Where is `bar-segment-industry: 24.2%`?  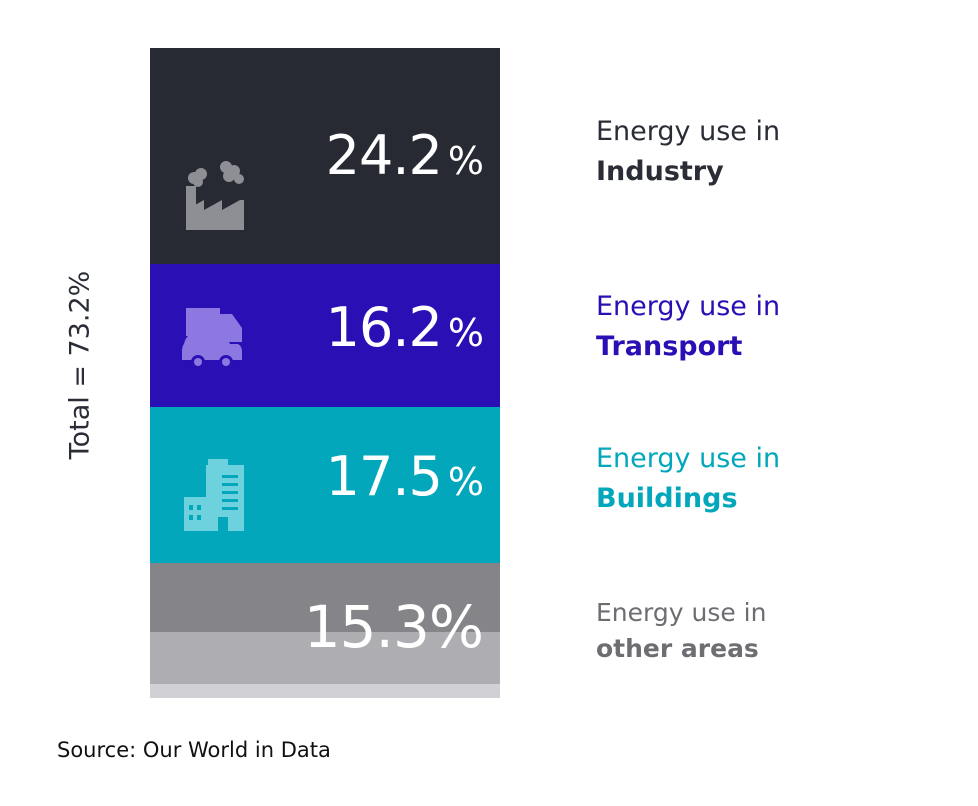
bar-segment-industry: 24.2% is located at coordinates (325, 156).